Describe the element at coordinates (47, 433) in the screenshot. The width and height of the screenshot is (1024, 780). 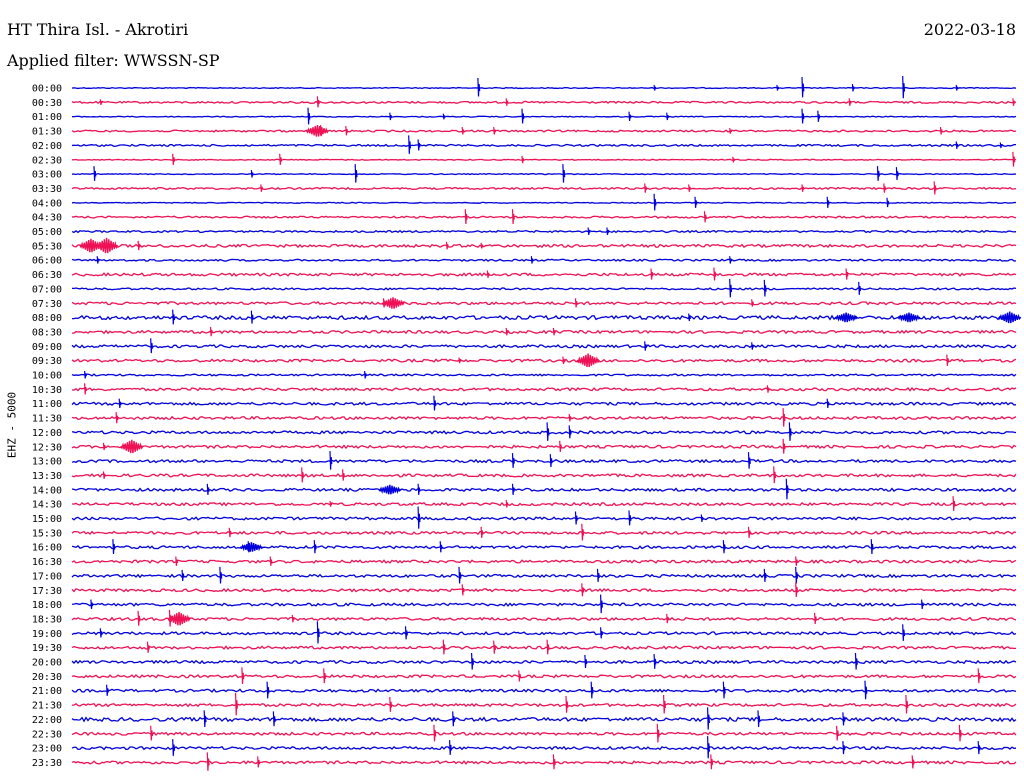
I see `row-time-label: 12:00` at that location.